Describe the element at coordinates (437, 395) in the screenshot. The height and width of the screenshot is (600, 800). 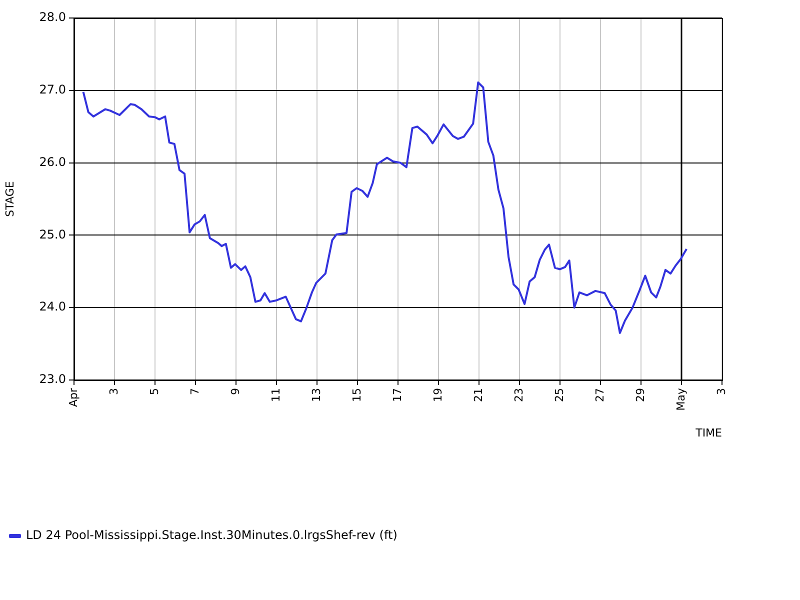
I see `x-tick-label: 19` at that location.